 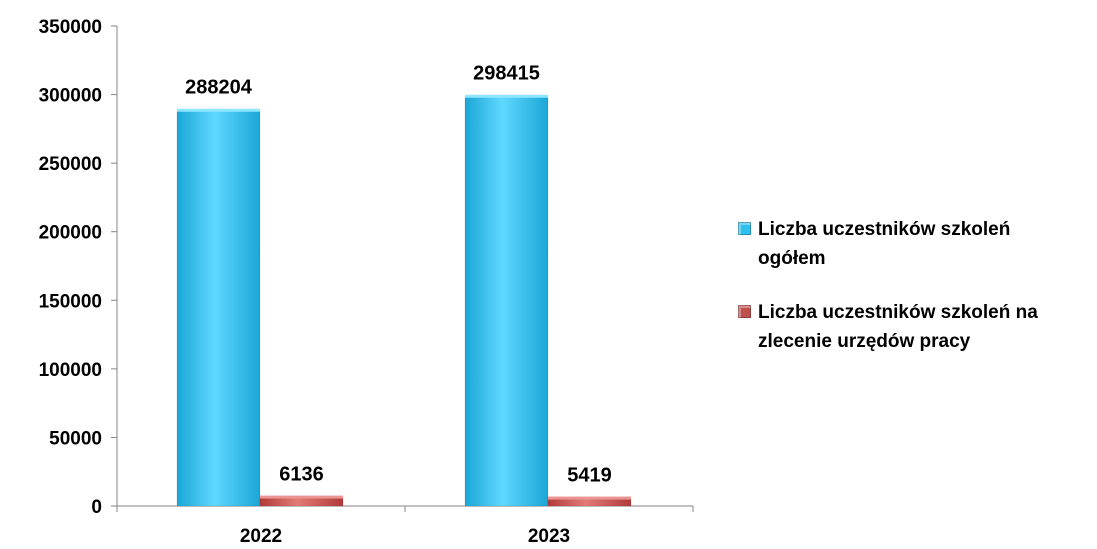 I want to click on data-label: 5419, so click(x=589, y=476).